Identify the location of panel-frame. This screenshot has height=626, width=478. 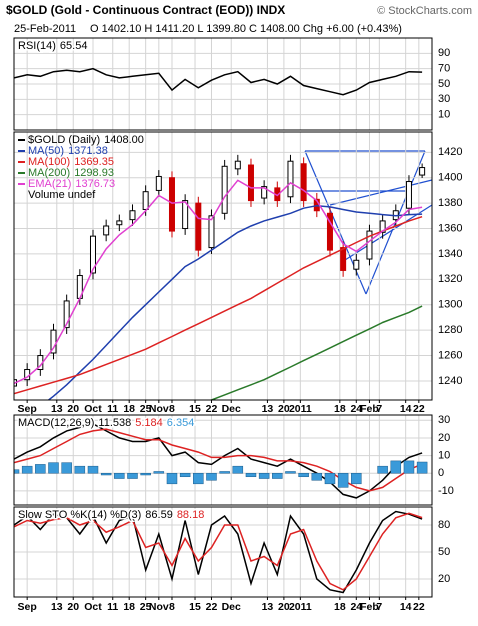
(223, 460).